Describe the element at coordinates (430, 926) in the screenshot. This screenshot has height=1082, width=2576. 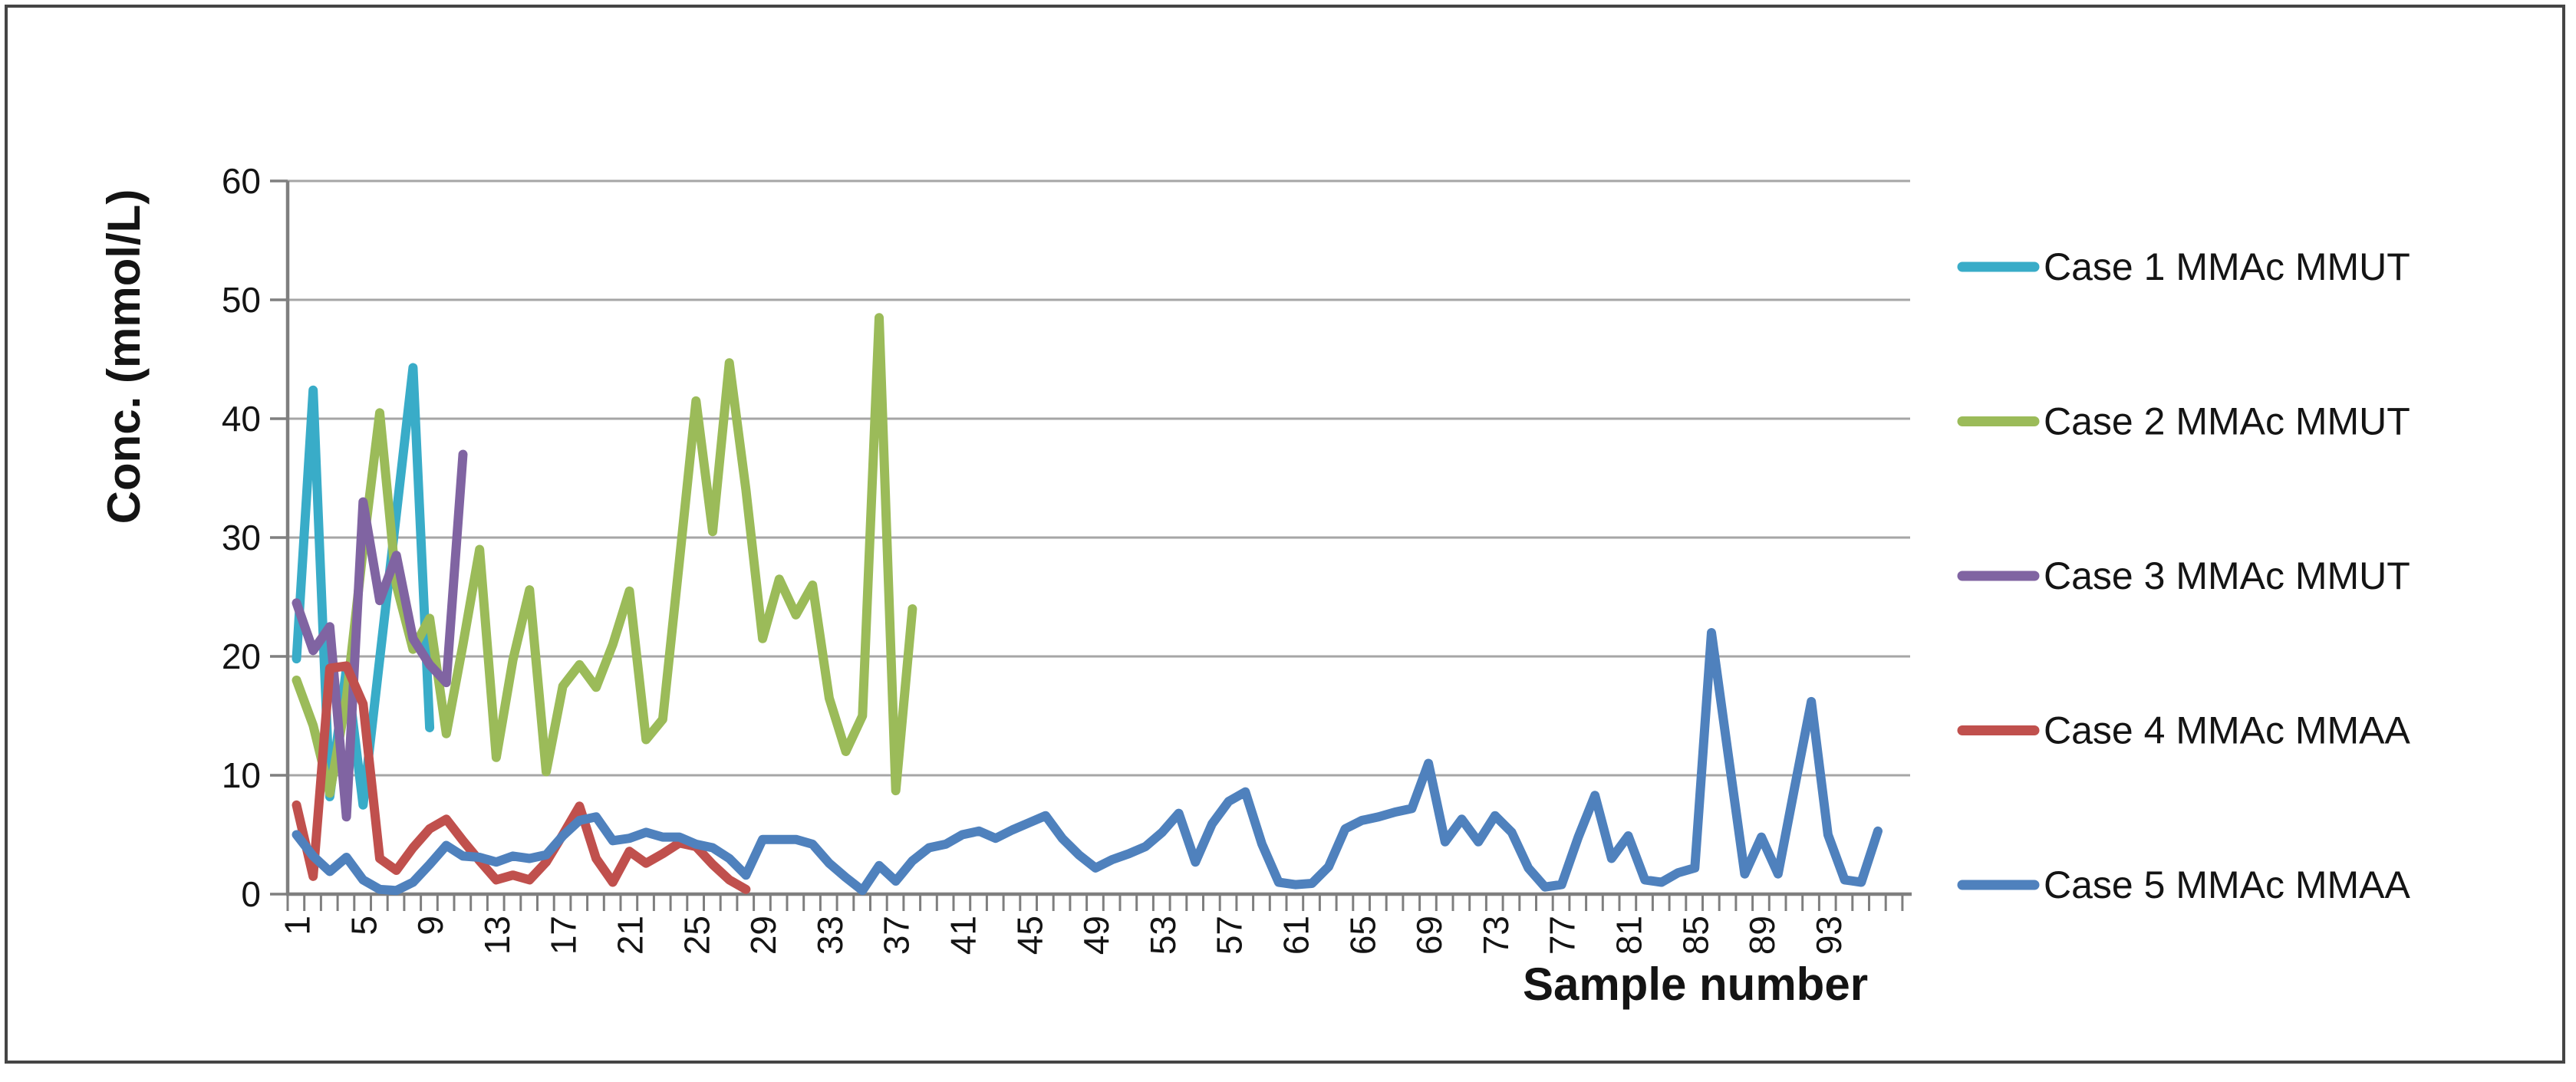
I see `x-axis-tick-label-9: 9` at that location.